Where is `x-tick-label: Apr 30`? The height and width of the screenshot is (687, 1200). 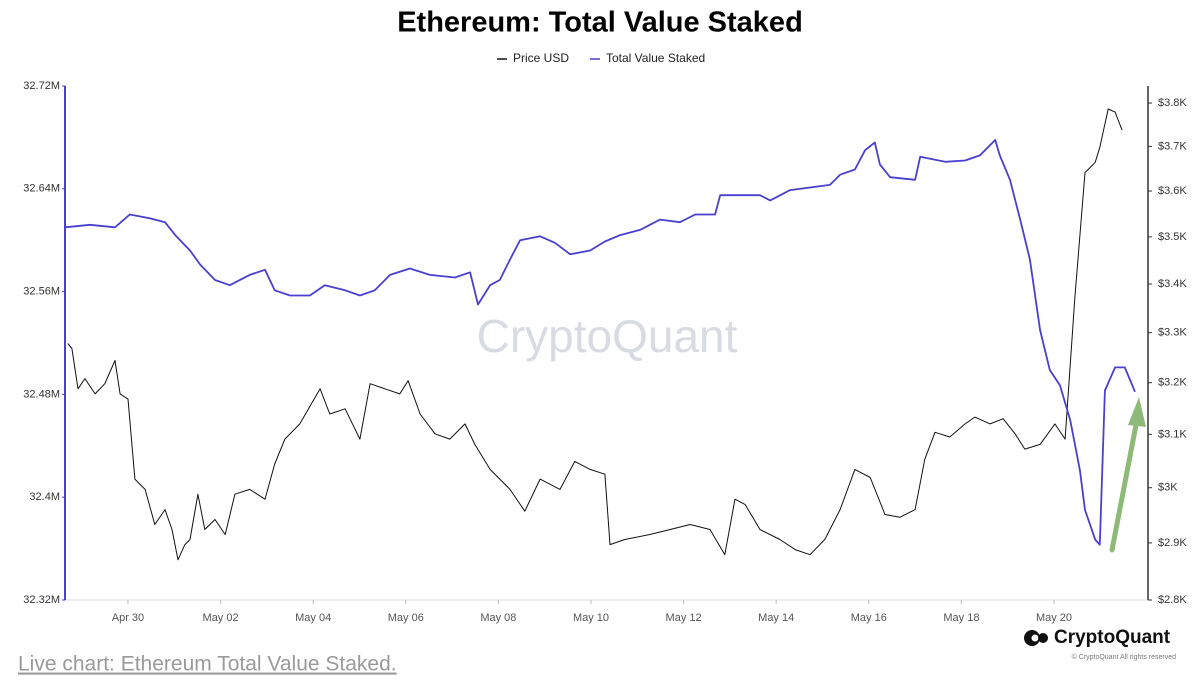
x-tick-label: Apr 30 is located at coordinates (128, 618).